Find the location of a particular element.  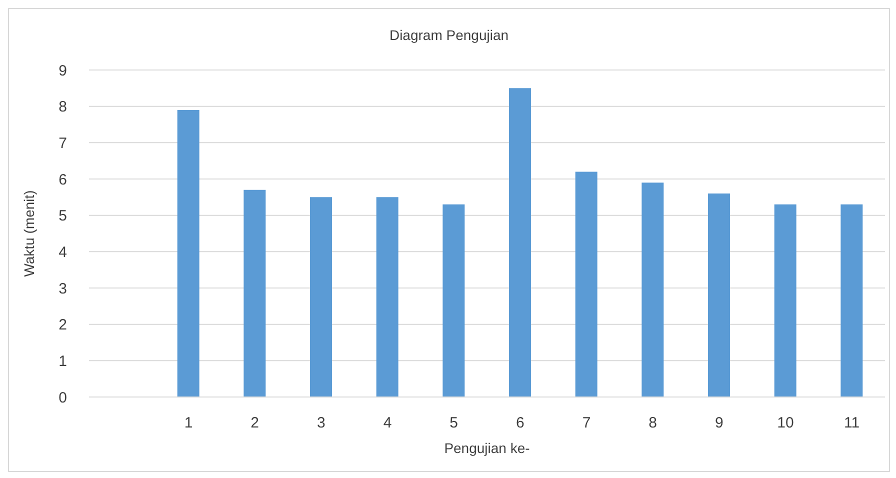

x-tick-label: 7 is located at coordinates (586, 423).